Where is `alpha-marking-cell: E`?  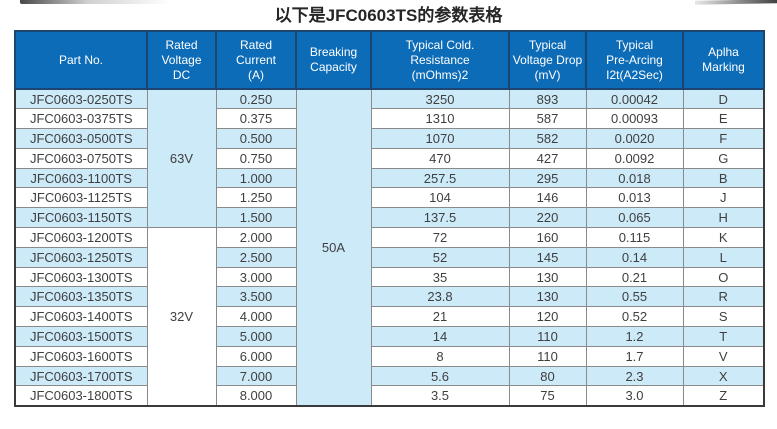
alpha-marking-cell: E is located at coordinates (723, 119).